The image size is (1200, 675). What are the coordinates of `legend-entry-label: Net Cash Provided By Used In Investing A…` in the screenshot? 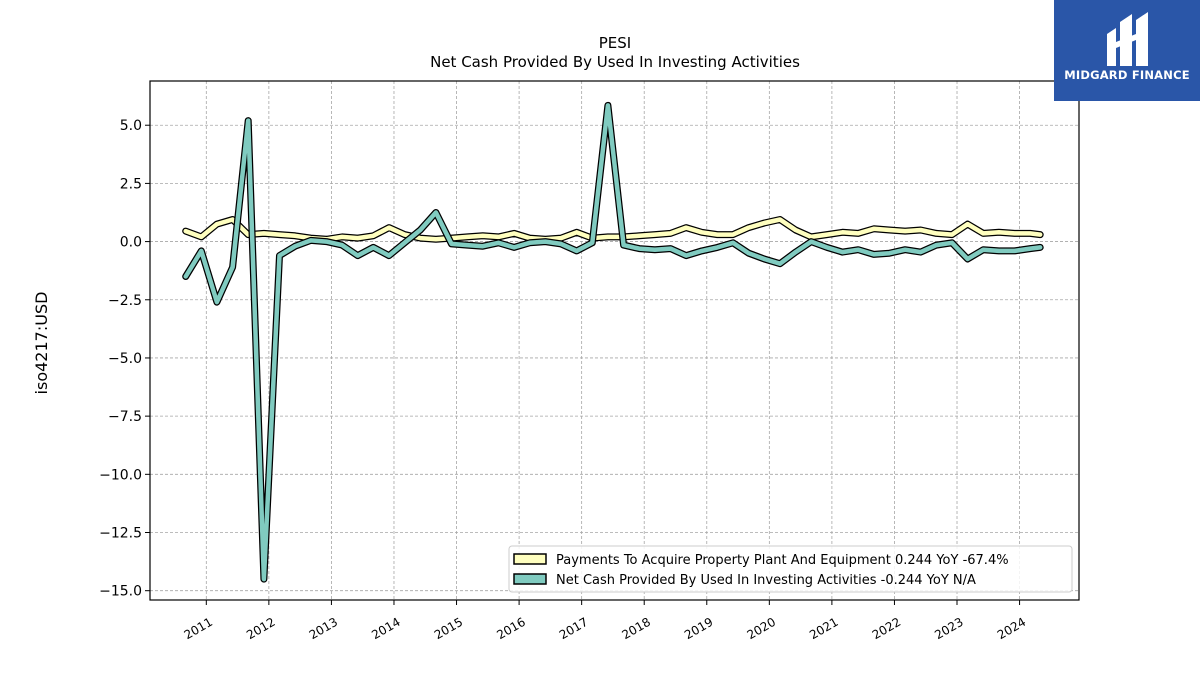 It's located at (766, 580).